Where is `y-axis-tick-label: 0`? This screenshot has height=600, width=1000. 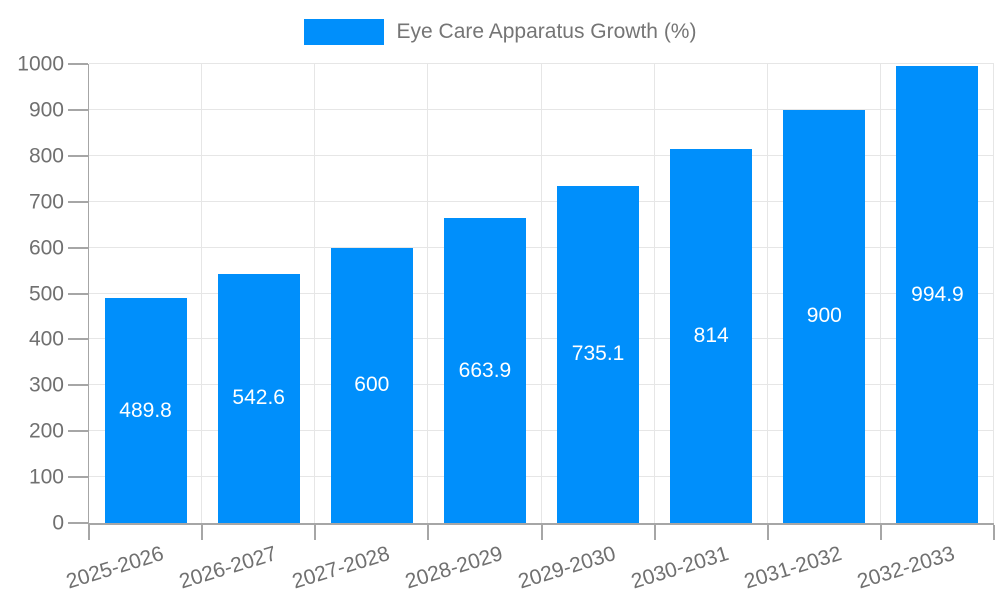
y-axis-tick-label: 0 is located at coordinates (58, 523).